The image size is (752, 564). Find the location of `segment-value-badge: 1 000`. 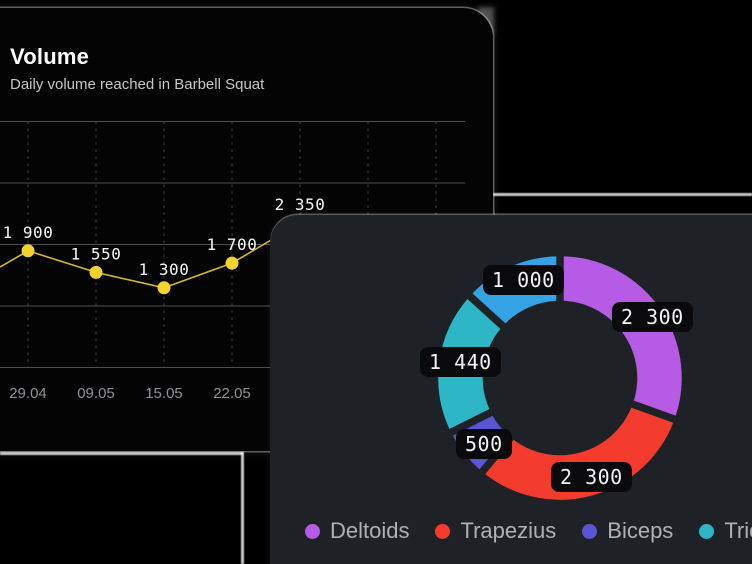

segment-value-badge: 1 000 is located at coordinates (523, 280).